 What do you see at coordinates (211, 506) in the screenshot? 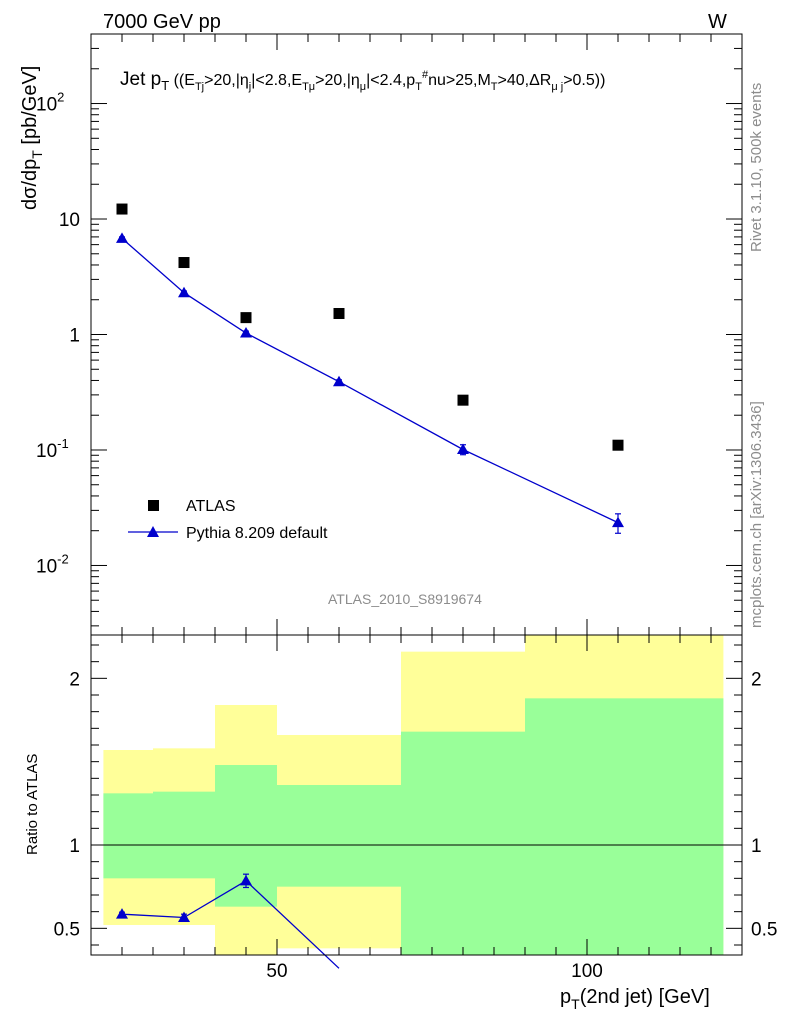
I see `legend-label-atlas: ATLAS` at bounding box center [211, 506].